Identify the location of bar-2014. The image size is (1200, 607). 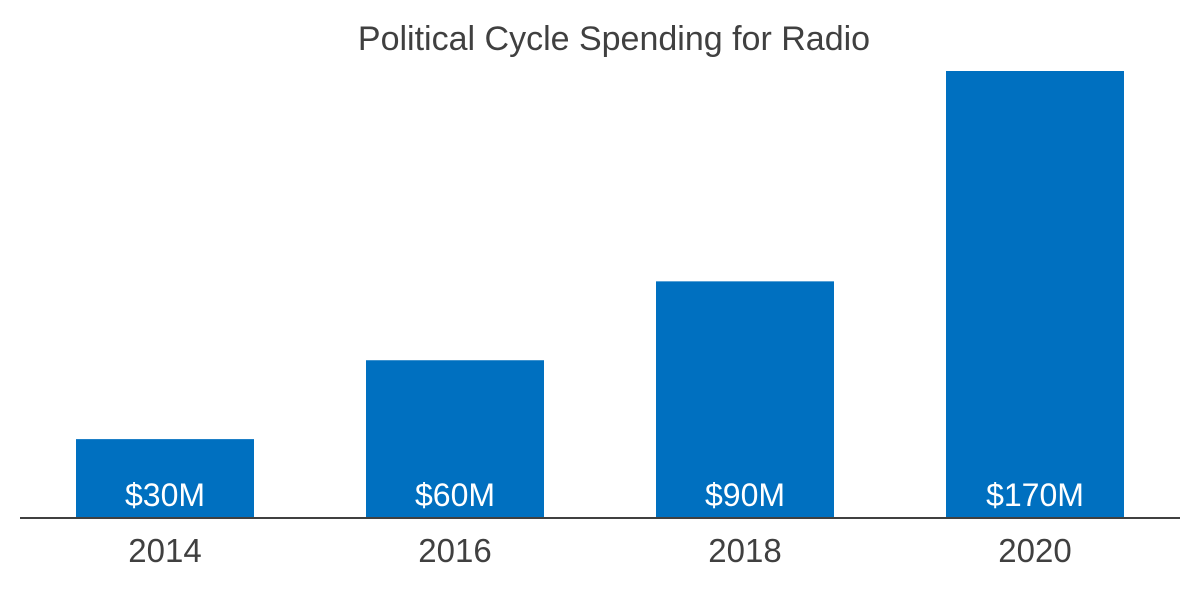
(165, 478).